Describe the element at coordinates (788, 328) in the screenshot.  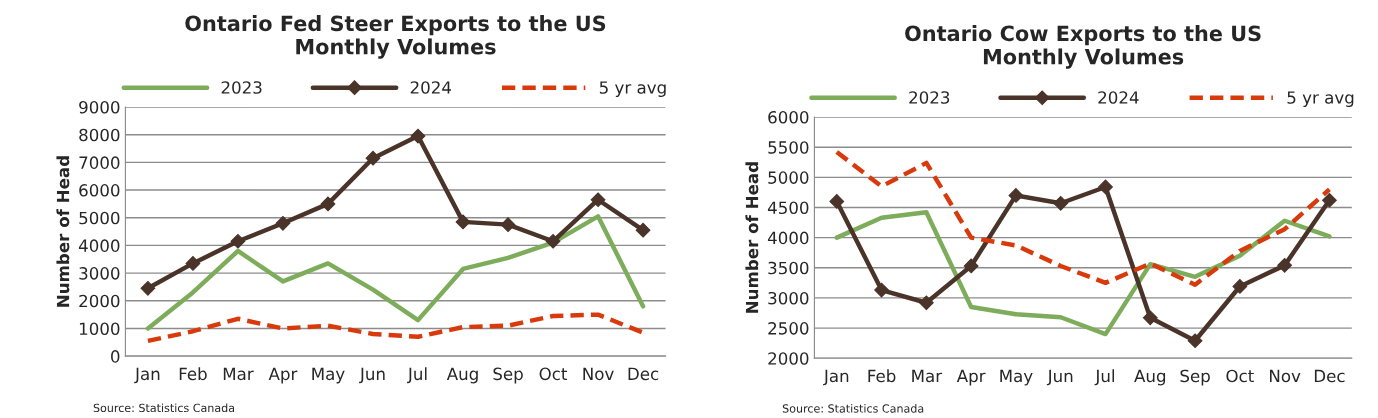
I see `y-tick-label: 2500` at that location.